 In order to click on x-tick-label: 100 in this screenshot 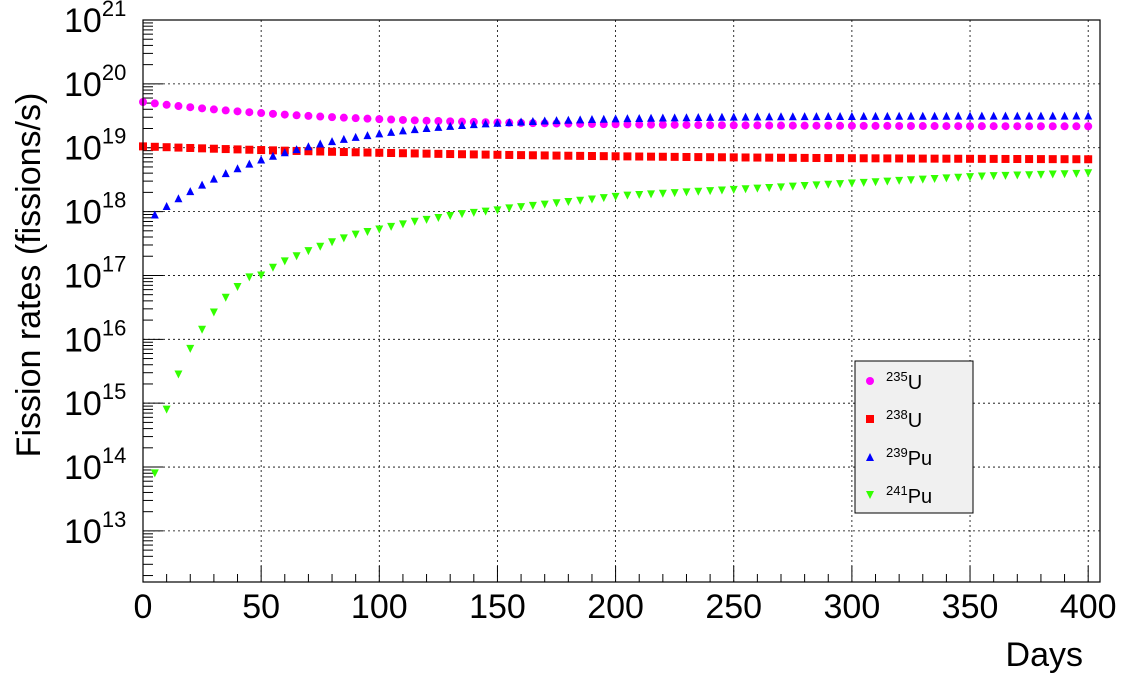, I will do `click(379, 607)`.